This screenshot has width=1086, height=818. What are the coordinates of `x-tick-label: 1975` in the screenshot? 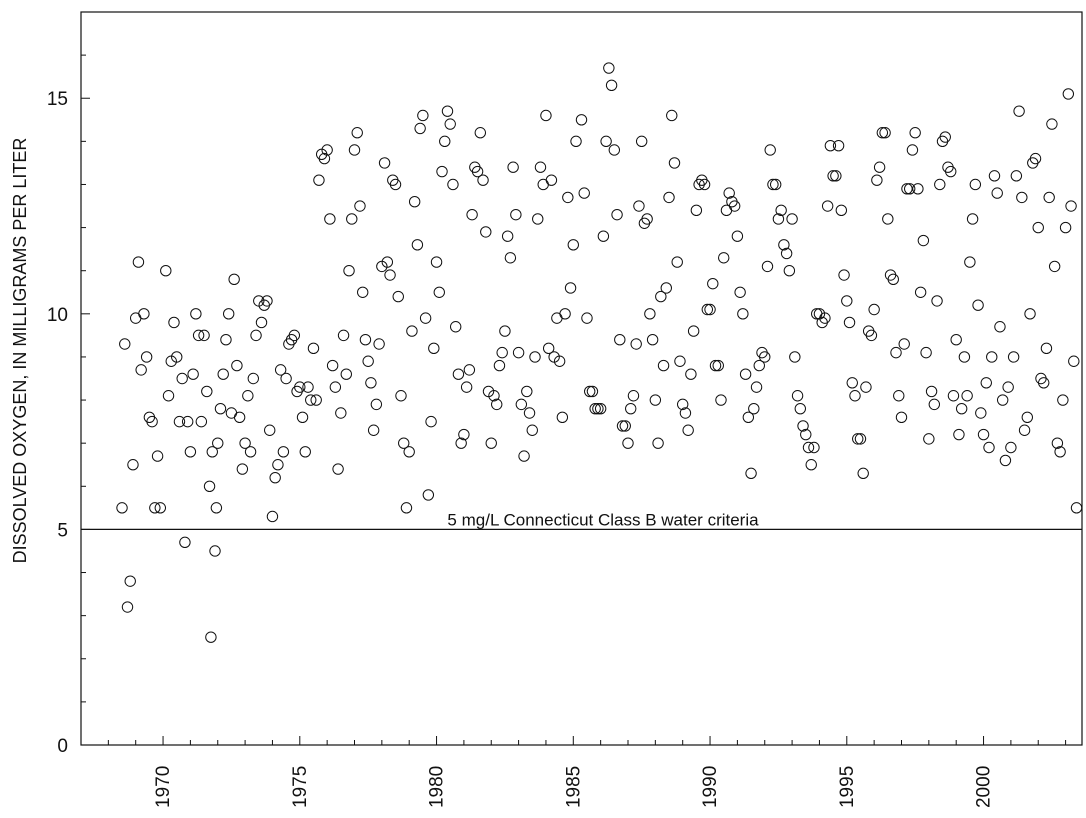 It's located at (300, 787).